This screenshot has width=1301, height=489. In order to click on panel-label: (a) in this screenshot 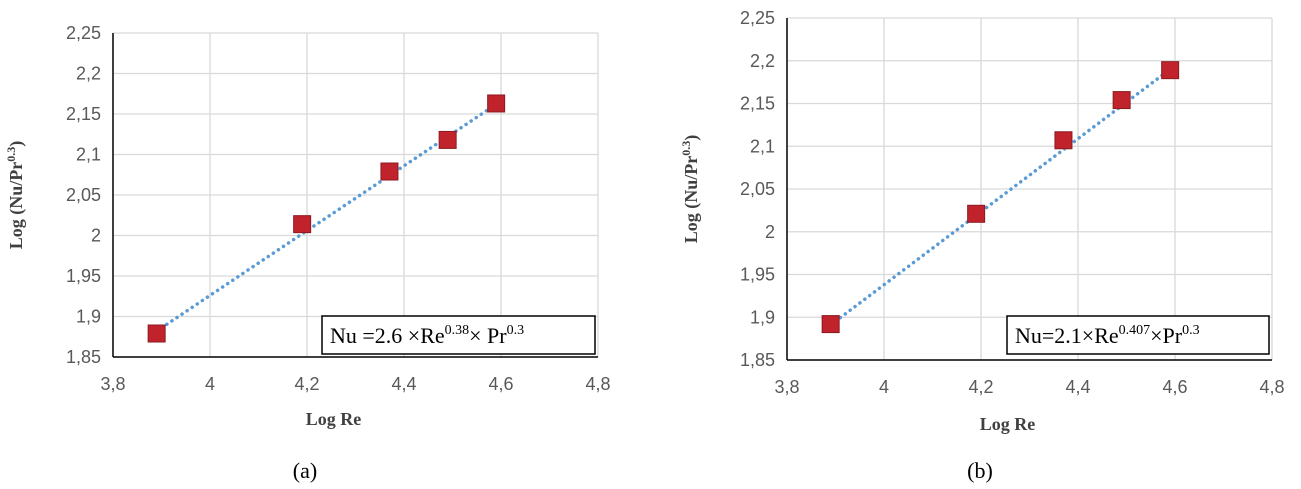, I will do `click(305, 470)`.